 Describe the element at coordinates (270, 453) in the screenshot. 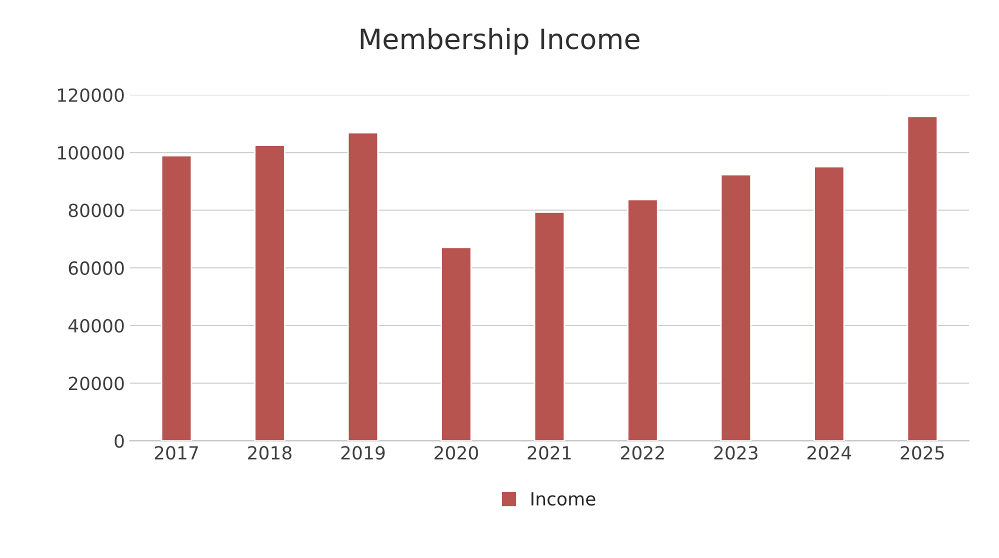

I see `x-tick-label: 2018` at that location.